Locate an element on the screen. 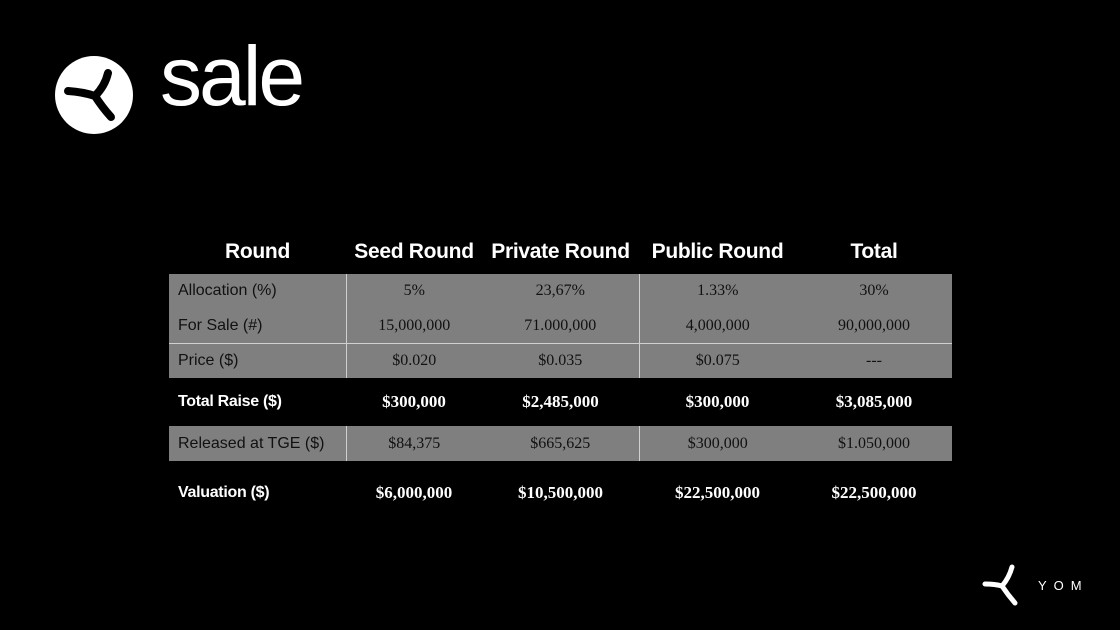  row-label: Allocation (%) is located at coordinates (258, 291).